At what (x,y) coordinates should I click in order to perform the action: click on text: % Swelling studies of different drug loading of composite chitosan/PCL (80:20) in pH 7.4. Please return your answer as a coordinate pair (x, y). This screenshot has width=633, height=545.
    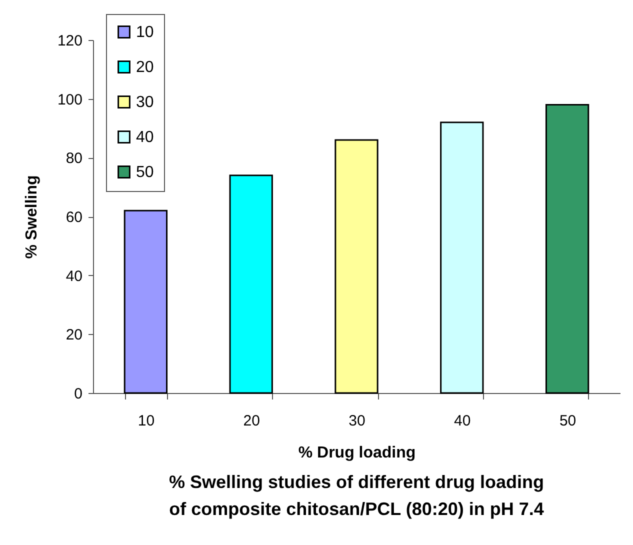
    Looking at the image, I should click on (356, 495).